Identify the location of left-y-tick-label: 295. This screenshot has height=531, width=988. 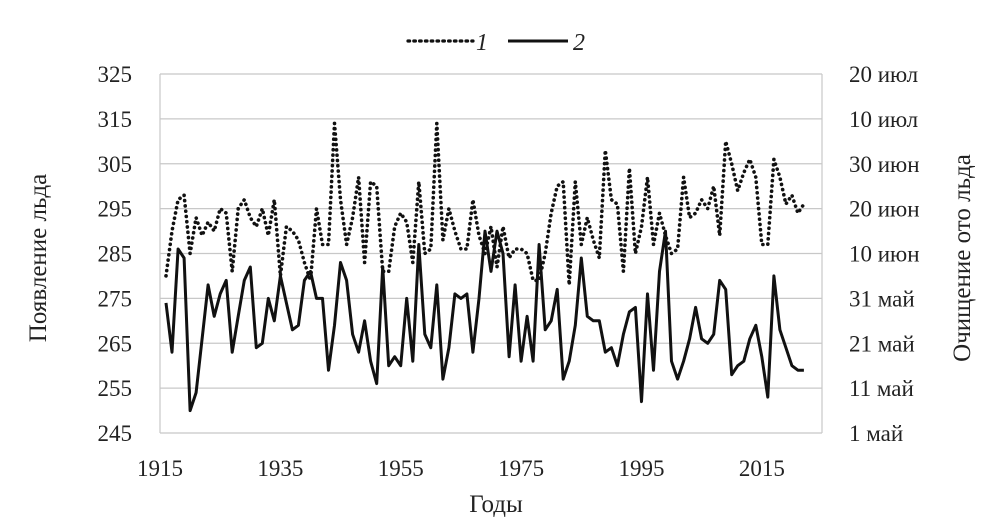
(115, 209).